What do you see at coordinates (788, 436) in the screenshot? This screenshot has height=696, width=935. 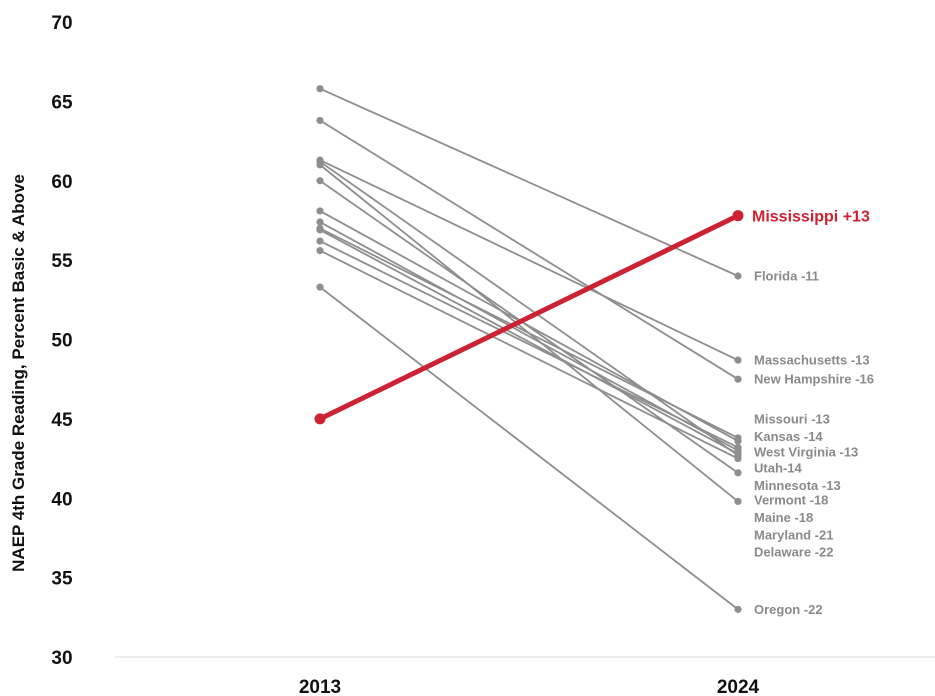 I see `label-kansas: Kansas -14` at bounding box center [788, 436].